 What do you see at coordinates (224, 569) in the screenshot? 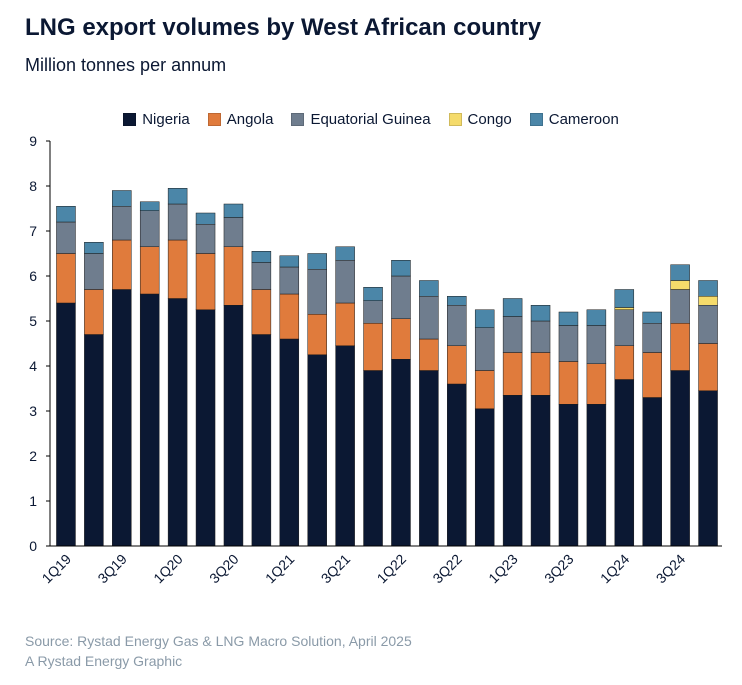
I see `x-tick-label: 3Q20` at bounding box center [224, 569].